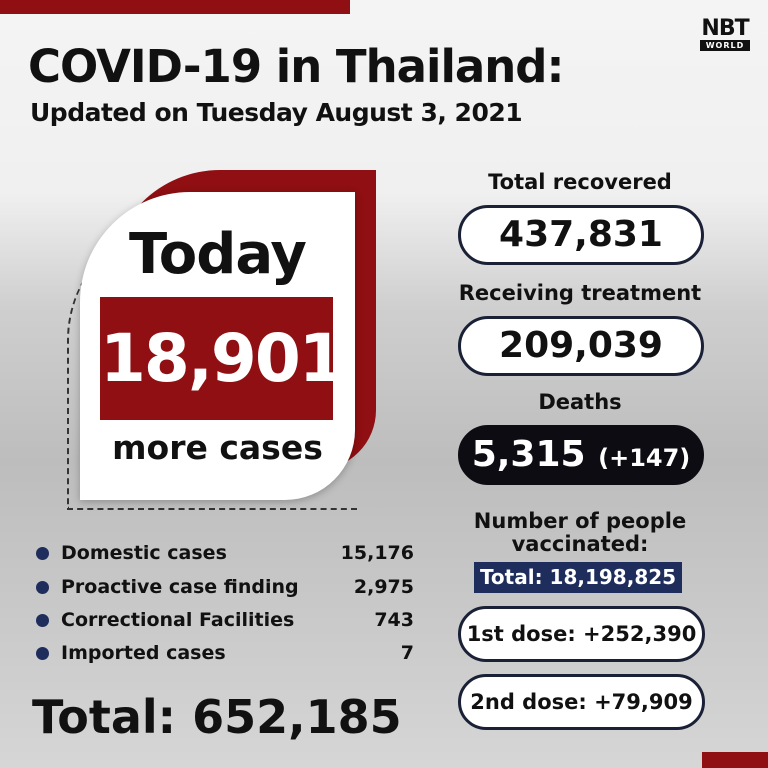 This screenshot has width=768, height=768. I want to click on card-dashed-outline, so click(212, 365).